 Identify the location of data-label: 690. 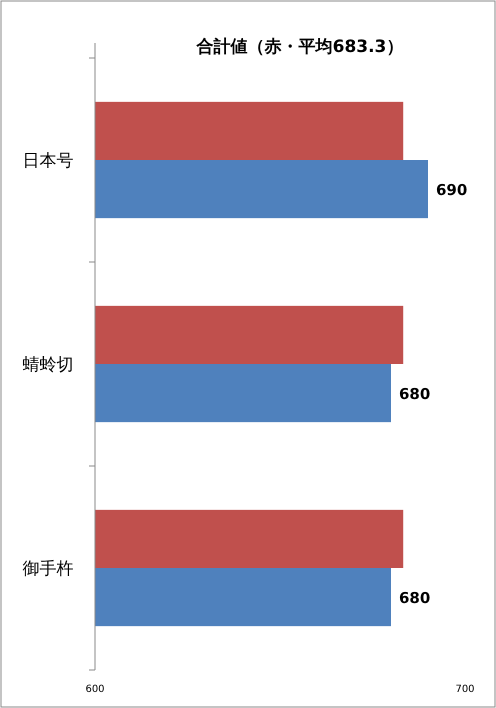
(452, 190).